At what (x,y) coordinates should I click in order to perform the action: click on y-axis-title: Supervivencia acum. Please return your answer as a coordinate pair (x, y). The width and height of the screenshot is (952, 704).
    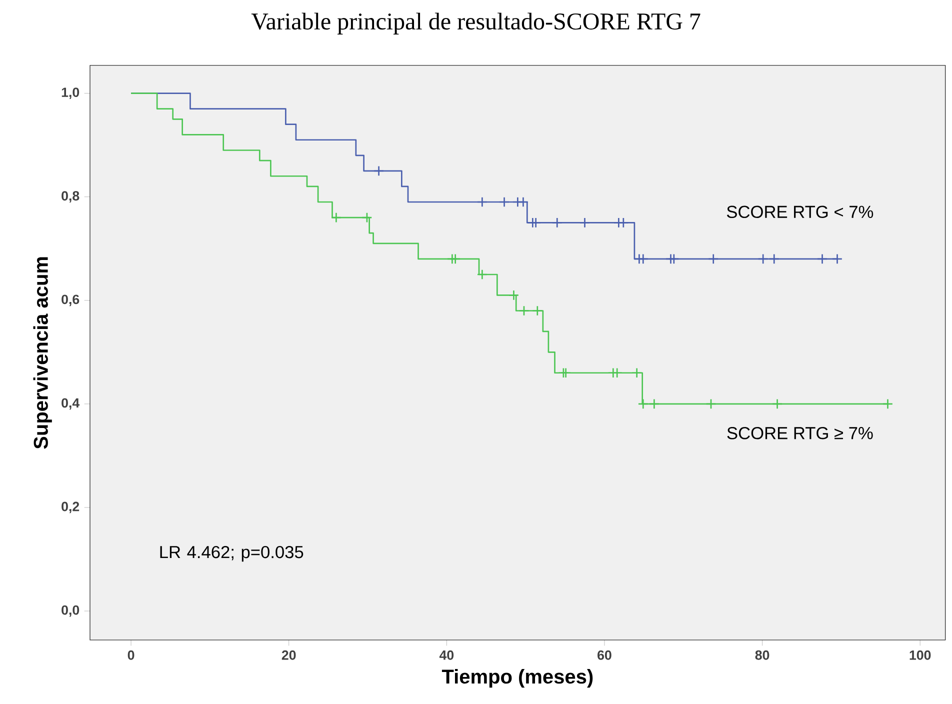
    Looking at the image, I should click on (42, 353).